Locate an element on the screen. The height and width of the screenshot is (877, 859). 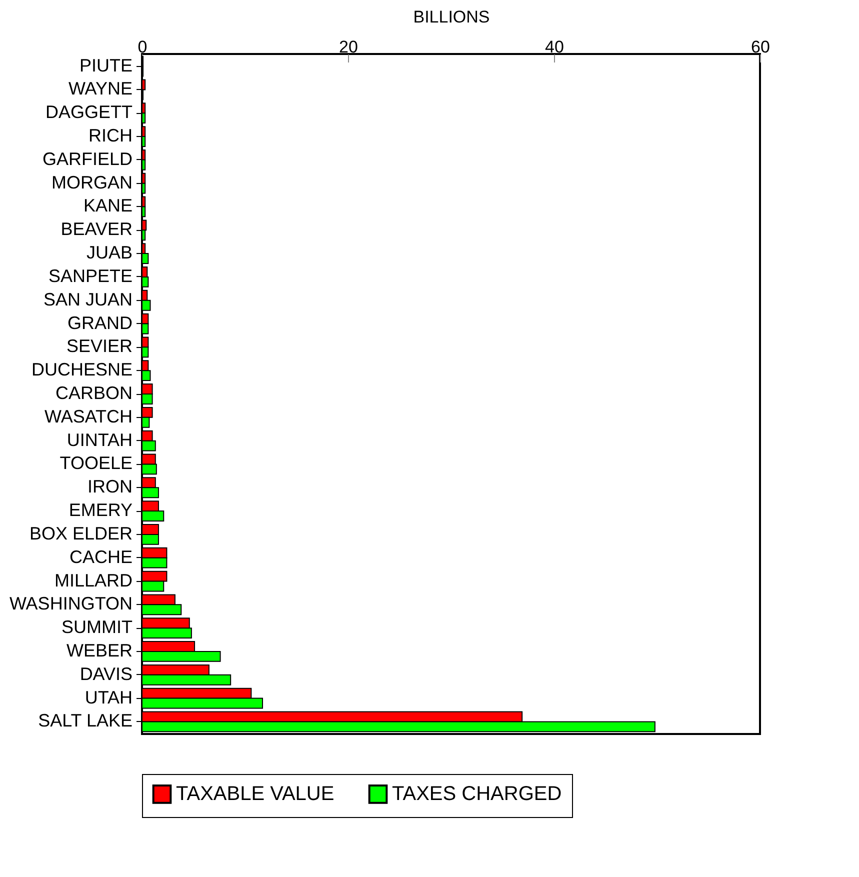
x-tick-label: 40 is located at coordinates (554, 47).